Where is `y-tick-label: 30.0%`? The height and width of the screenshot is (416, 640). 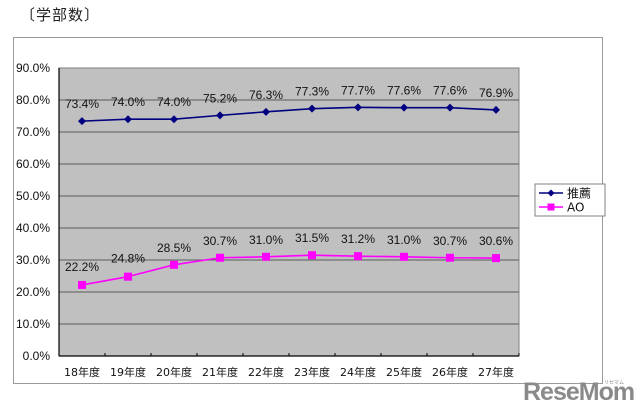
y-tick-label: 30.0% is located at coordinates (33, 260).